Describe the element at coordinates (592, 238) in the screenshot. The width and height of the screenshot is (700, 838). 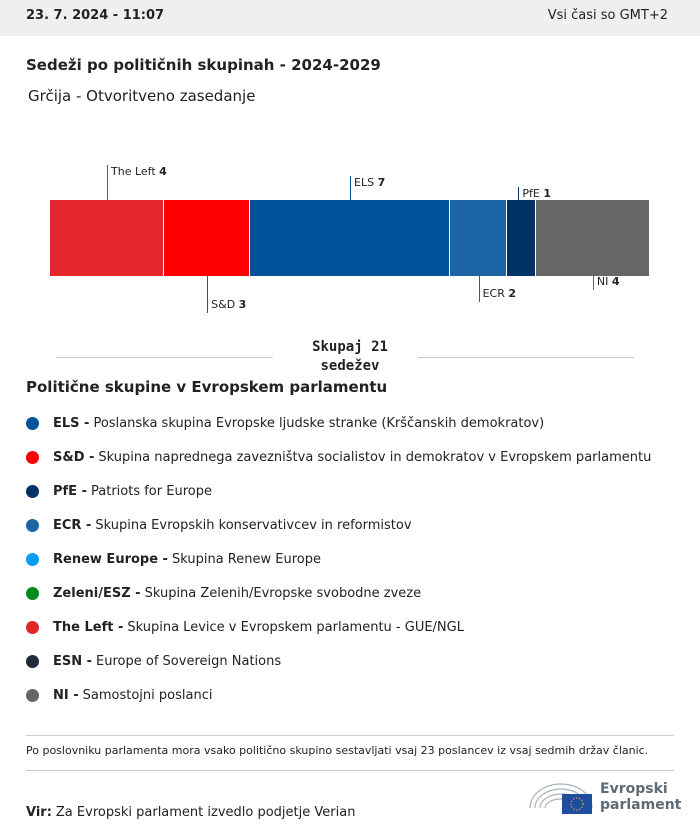
I see `bar-segment-ni` at that location.